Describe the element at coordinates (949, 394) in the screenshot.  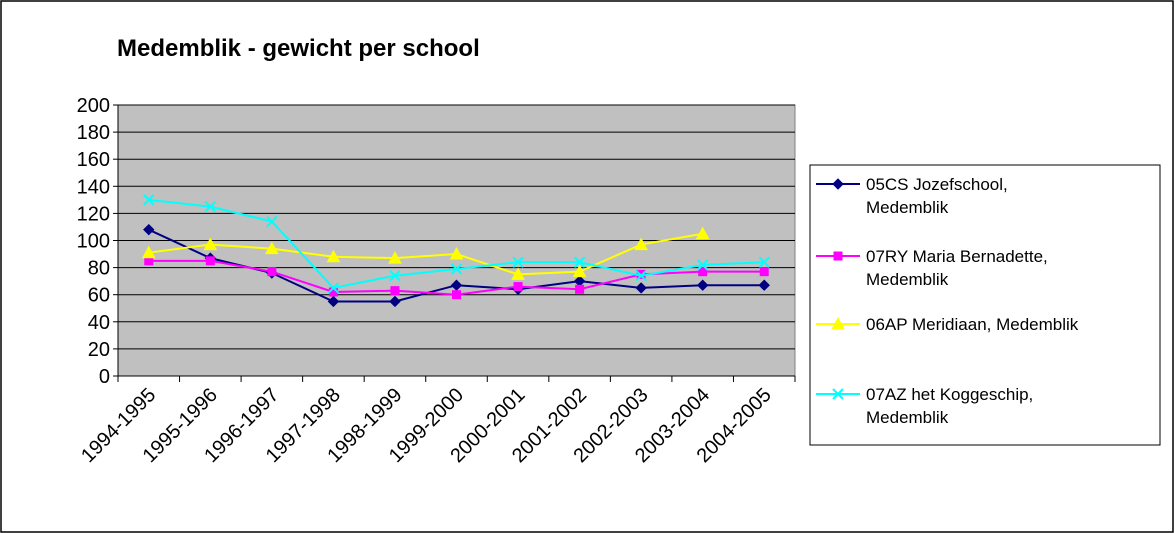
I see `legend-label: 07AZ het Koggeschip,` at that location.